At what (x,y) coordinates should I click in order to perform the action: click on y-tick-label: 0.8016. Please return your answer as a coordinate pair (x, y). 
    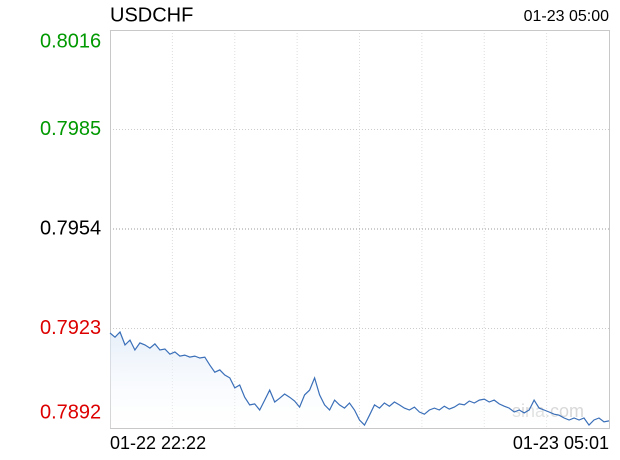
    Looking at the image, I should click on (70, 41).